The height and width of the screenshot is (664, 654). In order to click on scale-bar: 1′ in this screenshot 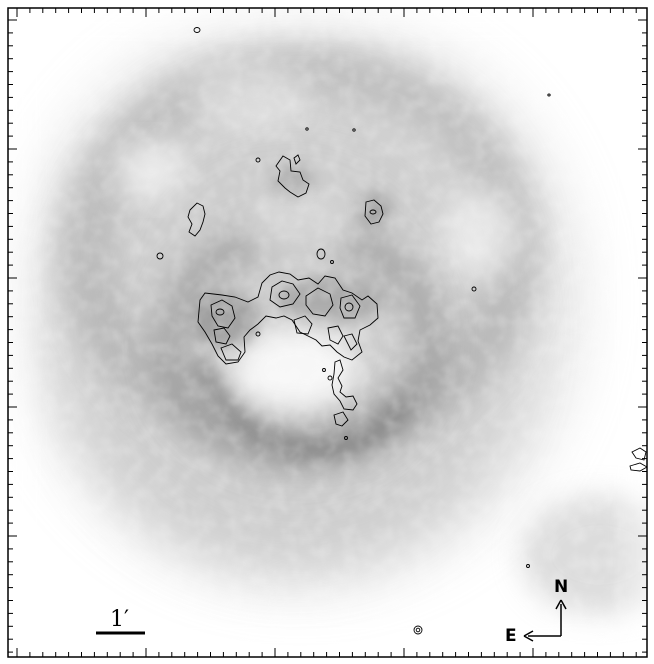, I will do `click(120, 621)`.